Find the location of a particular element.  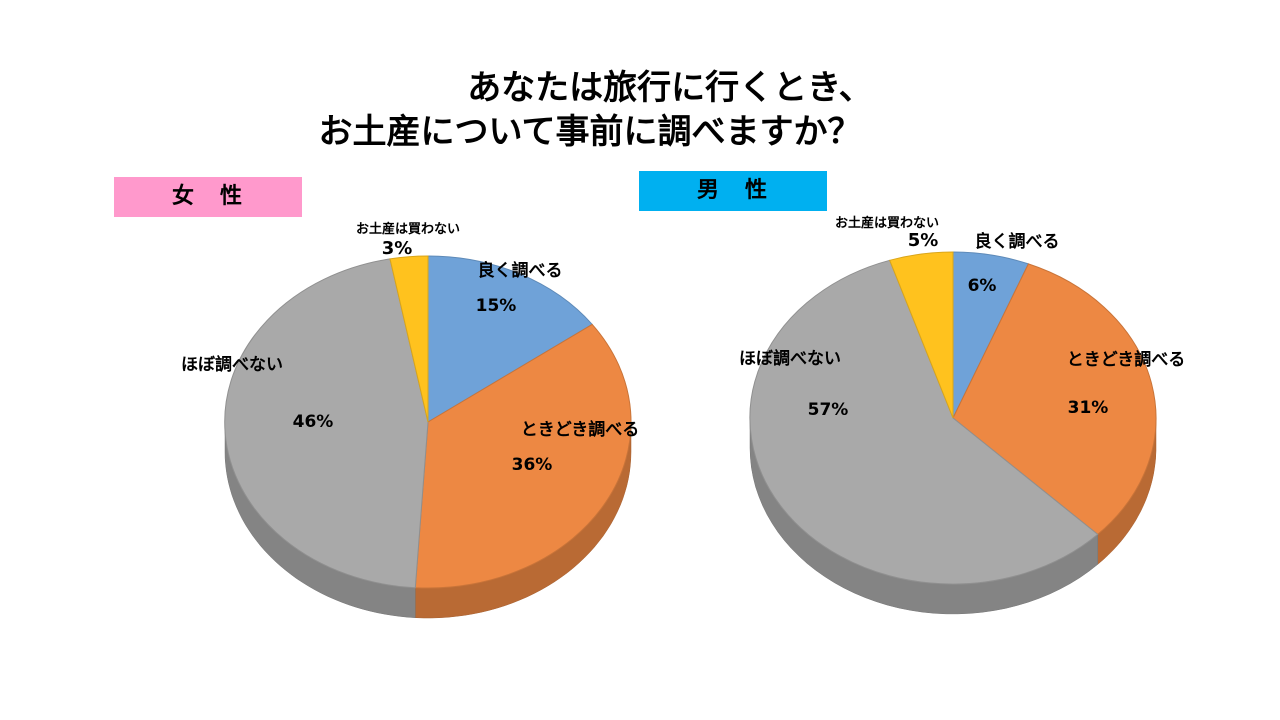

value-label-yoku: 15% is located at coordinates (496, 306).